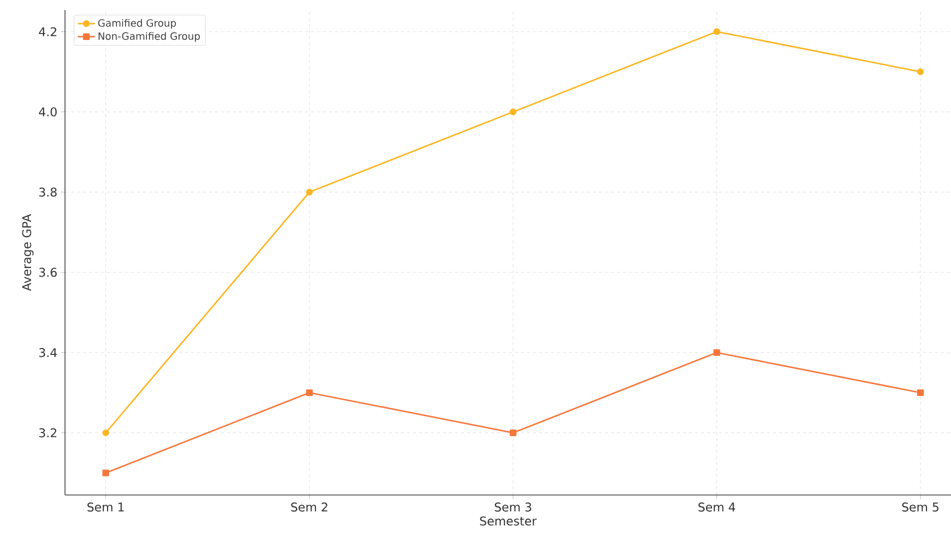  Describe the element at coordinates (920, 507) in the screenshot. I see `x-tick-label: Sem 5` at that location.